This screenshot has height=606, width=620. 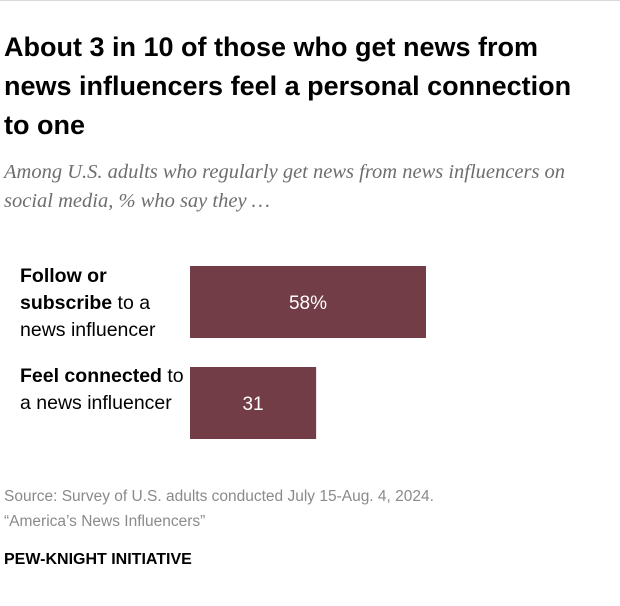 I want to click on category-label-bold: Follow or subscribe, so click(x=66, y=289).